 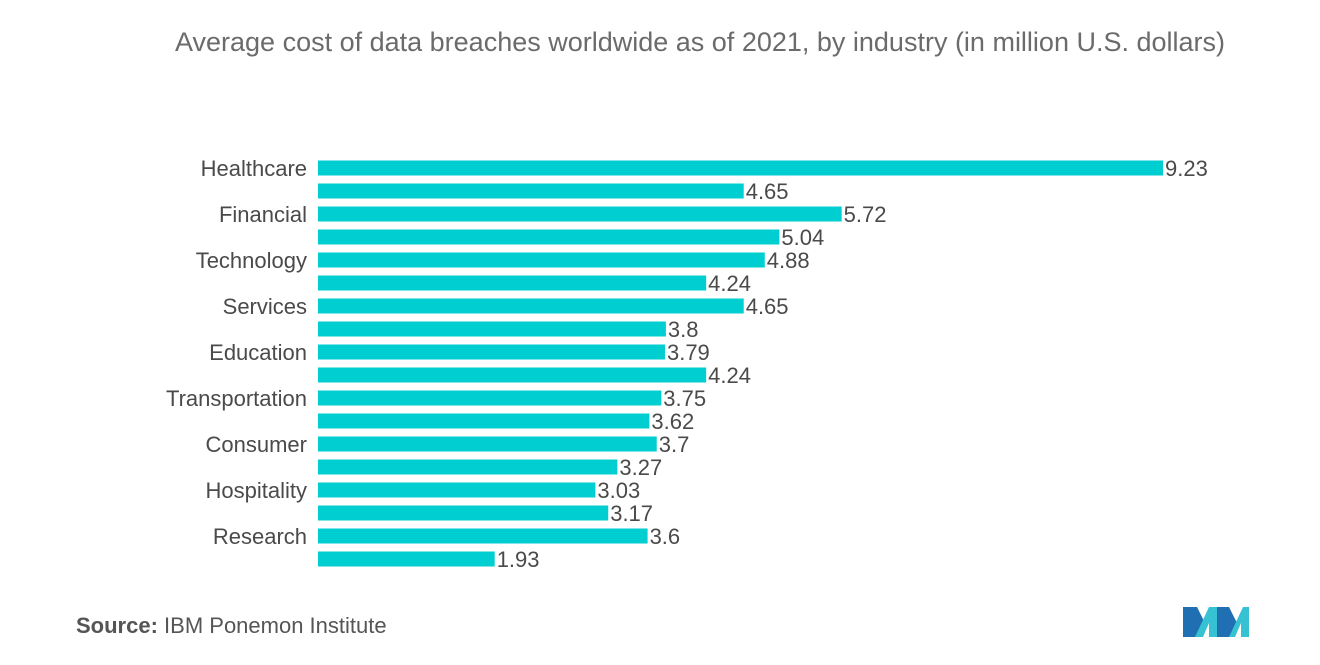 What do you see at coordinates (265, 306) in the screenshot?
I see `category-label-6: Services` at bounding box center [265, 306].